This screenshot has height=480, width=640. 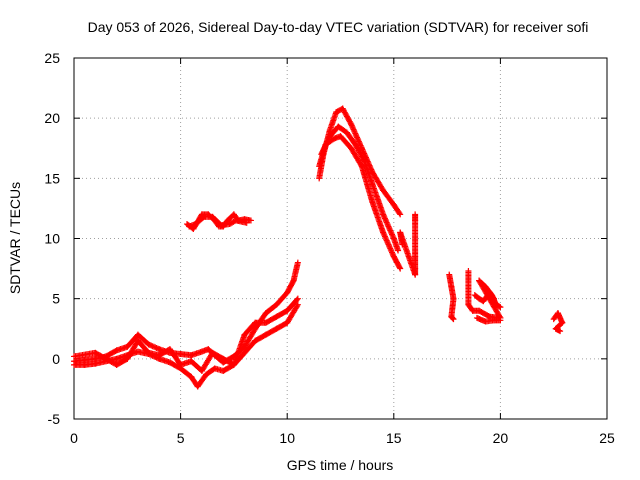 What do you see at coordinates (52, 118) in the screenshot?
I see `y-tick-label: 20` at bounding box center [52, 118].